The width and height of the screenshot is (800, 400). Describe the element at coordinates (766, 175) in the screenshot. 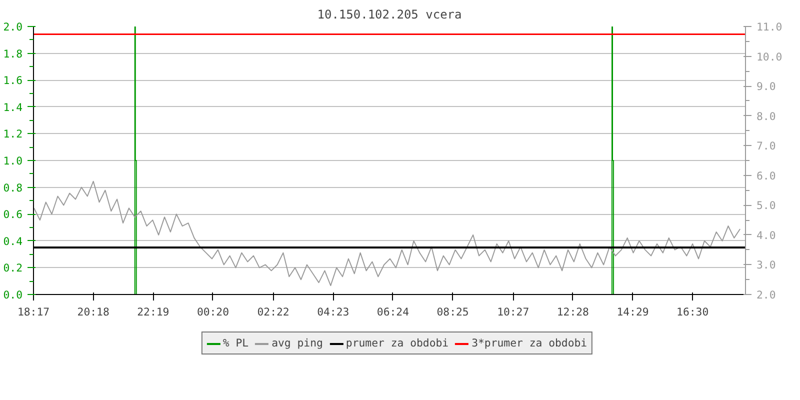

I see `y2-tick-label: 6.0` at that location.